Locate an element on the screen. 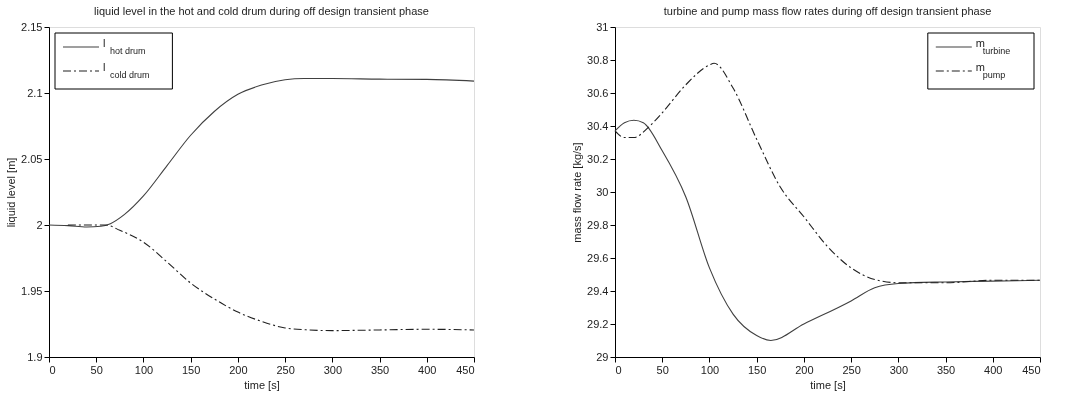 Image resolution: width=1090 pixels, height=412 pixels. chart-title: turbine and pump mass flow rates during off design transient phase is located at coordinates (827, 11).